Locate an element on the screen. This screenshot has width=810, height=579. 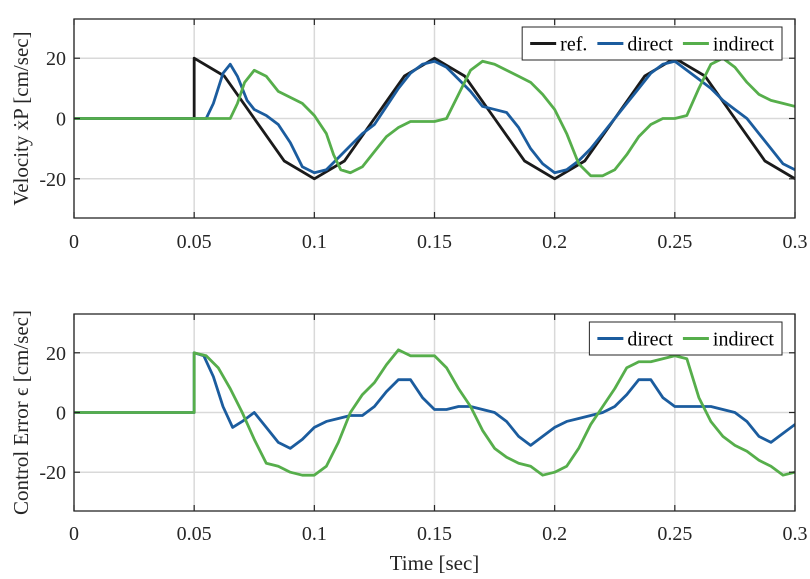
x-axis-label: Time [sec] is located at coordinates (435, 563).